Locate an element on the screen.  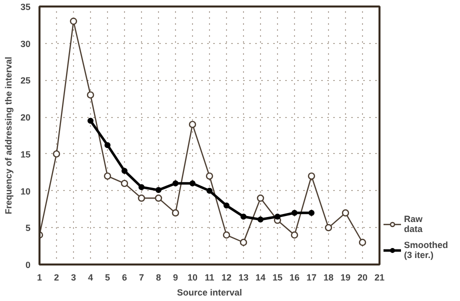
x-tick-label: 18 is located at coordinates (328, 277).